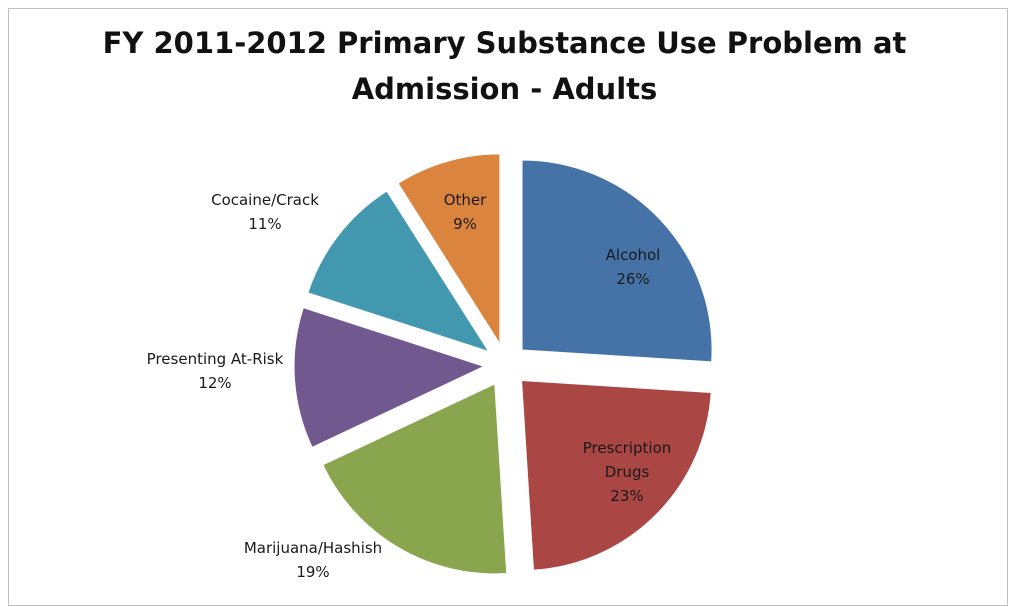  I want to click on pie-slice-cocaine-crack, so click(398, 271).